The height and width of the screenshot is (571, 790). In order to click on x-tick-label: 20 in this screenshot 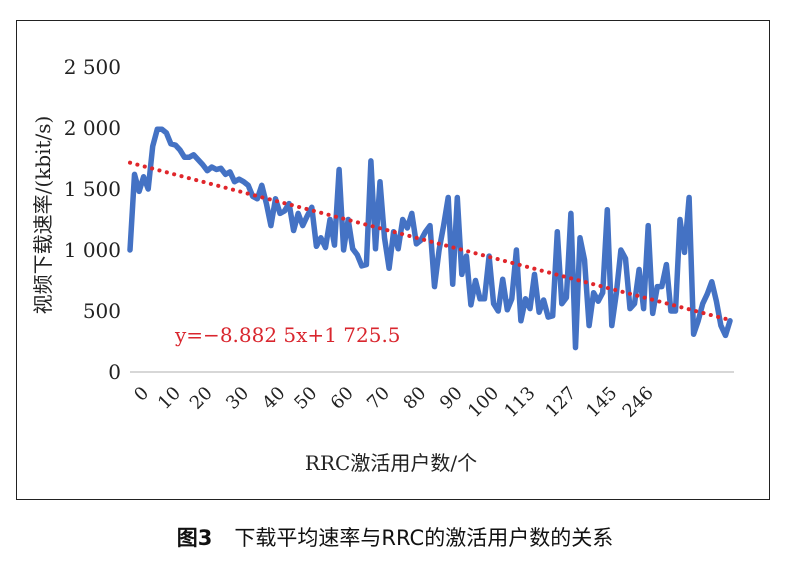, I will do `click(201, 398)`.